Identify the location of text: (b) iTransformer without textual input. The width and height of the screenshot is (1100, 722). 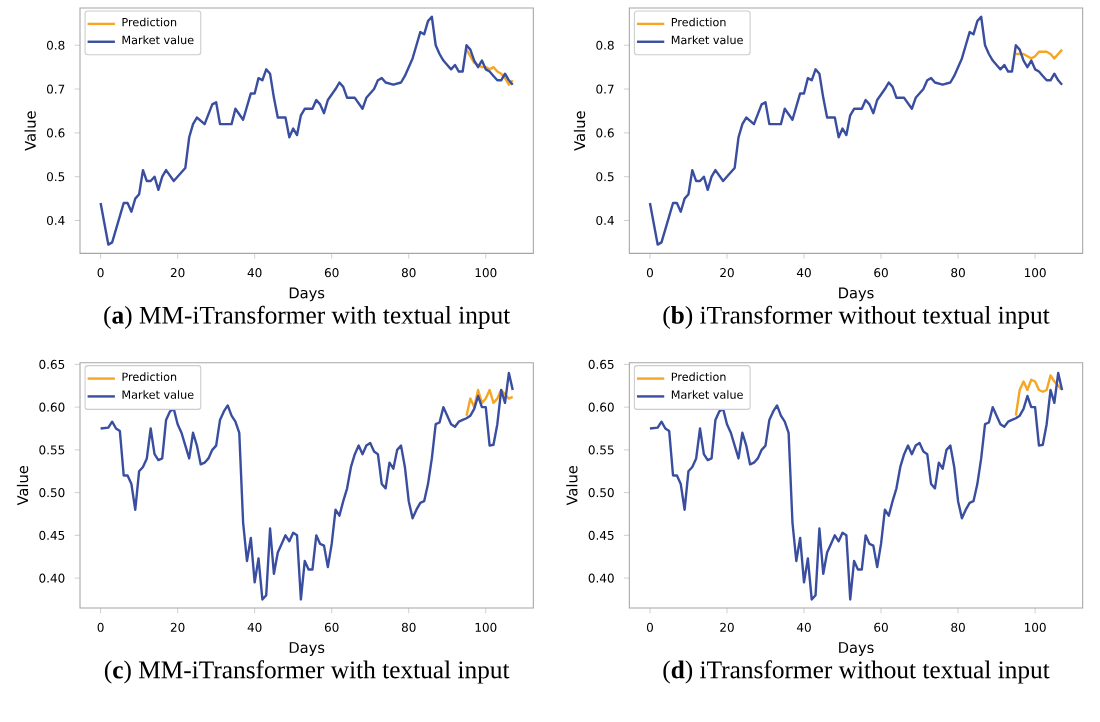
(856, 317).